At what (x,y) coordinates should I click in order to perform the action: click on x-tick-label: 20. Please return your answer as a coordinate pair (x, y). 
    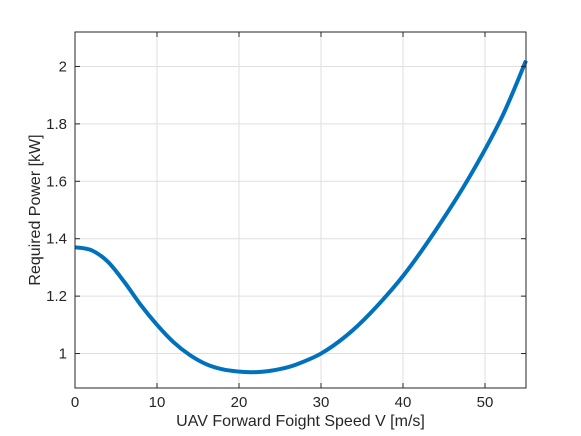
    Looking at the image, I should click on (239, 402).